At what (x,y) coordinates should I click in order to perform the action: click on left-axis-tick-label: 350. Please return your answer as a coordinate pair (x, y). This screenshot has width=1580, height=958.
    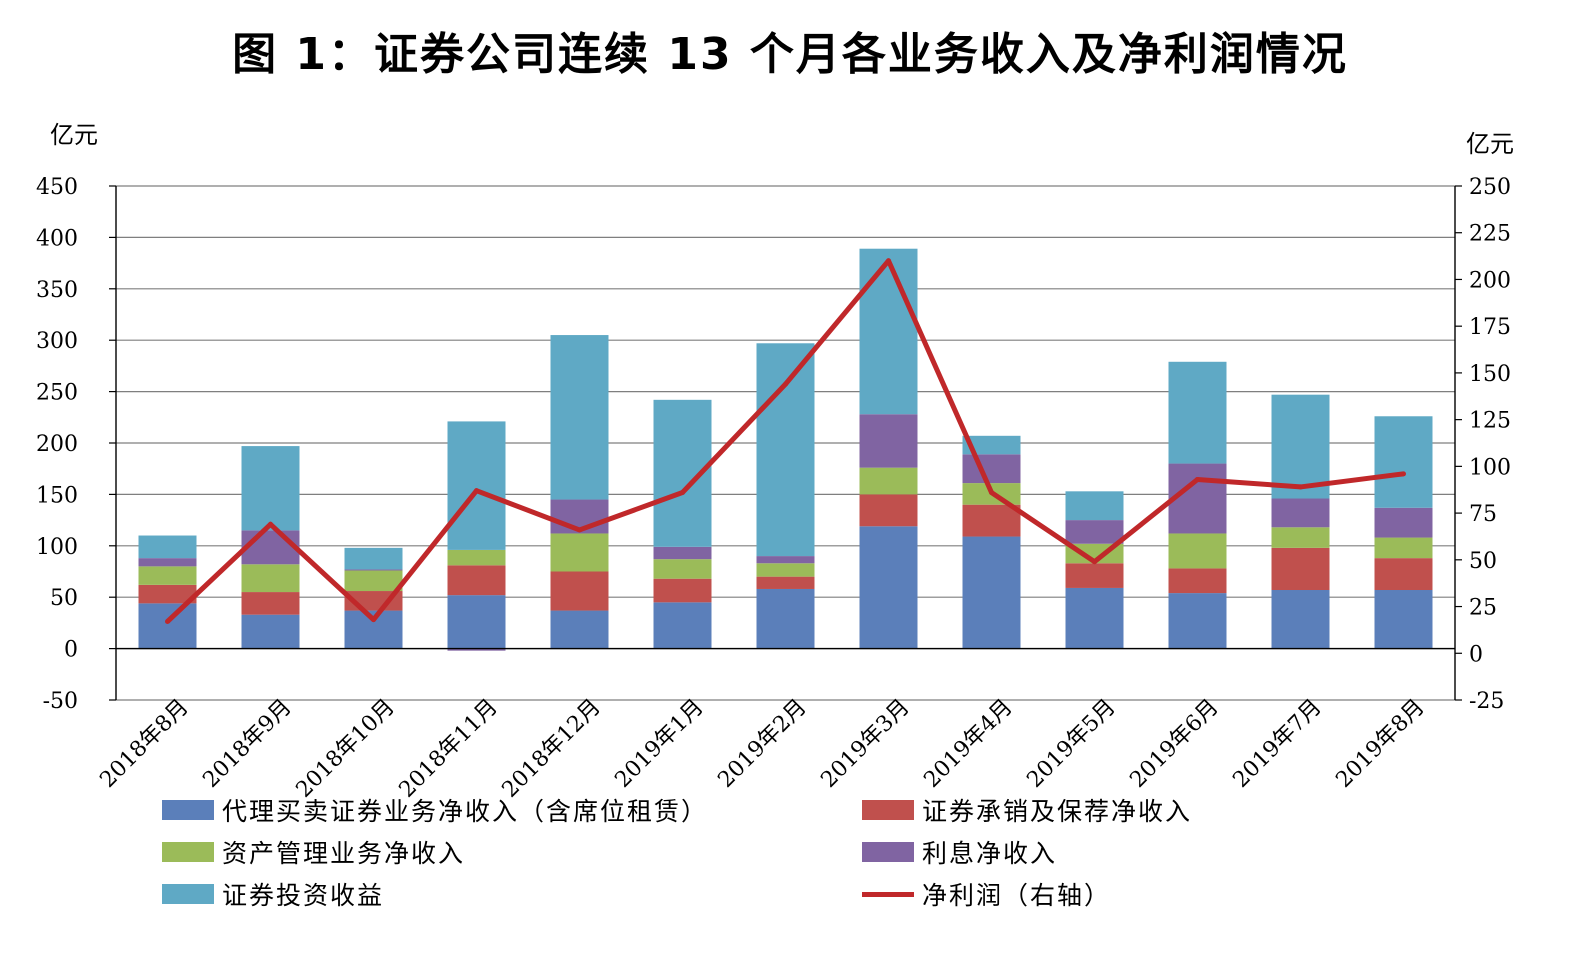
    Looking at the image, I should click on (57, 290).